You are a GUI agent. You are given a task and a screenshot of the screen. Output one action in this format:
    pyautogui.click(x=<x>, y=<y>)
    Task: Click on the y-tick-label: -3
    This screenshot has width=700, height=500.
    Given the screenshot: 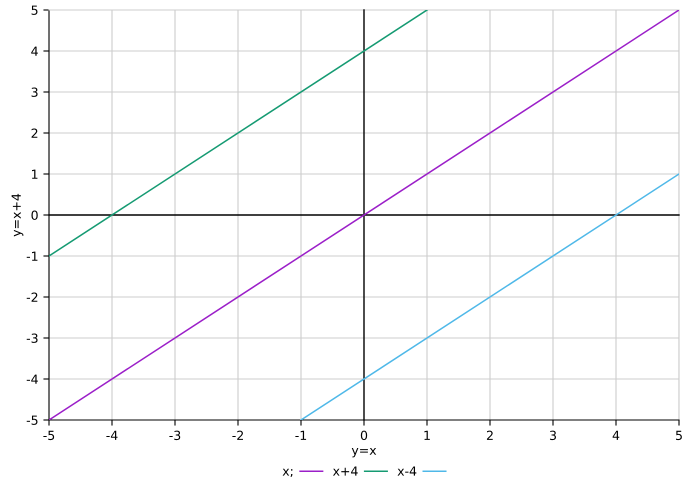 What is the action you would take?
    pyautogui.click(x=32, y=338)
    